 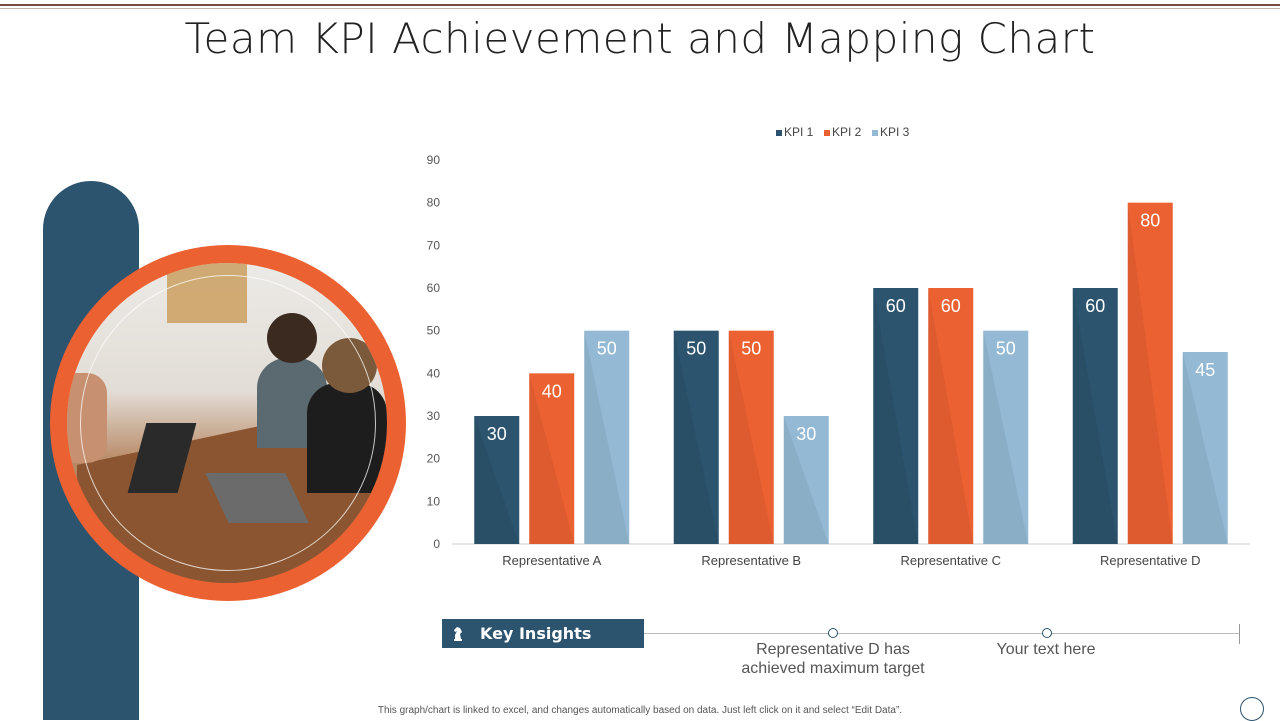 I want to click on insight-text-line: Representative D has, so click(x=833, y=649).